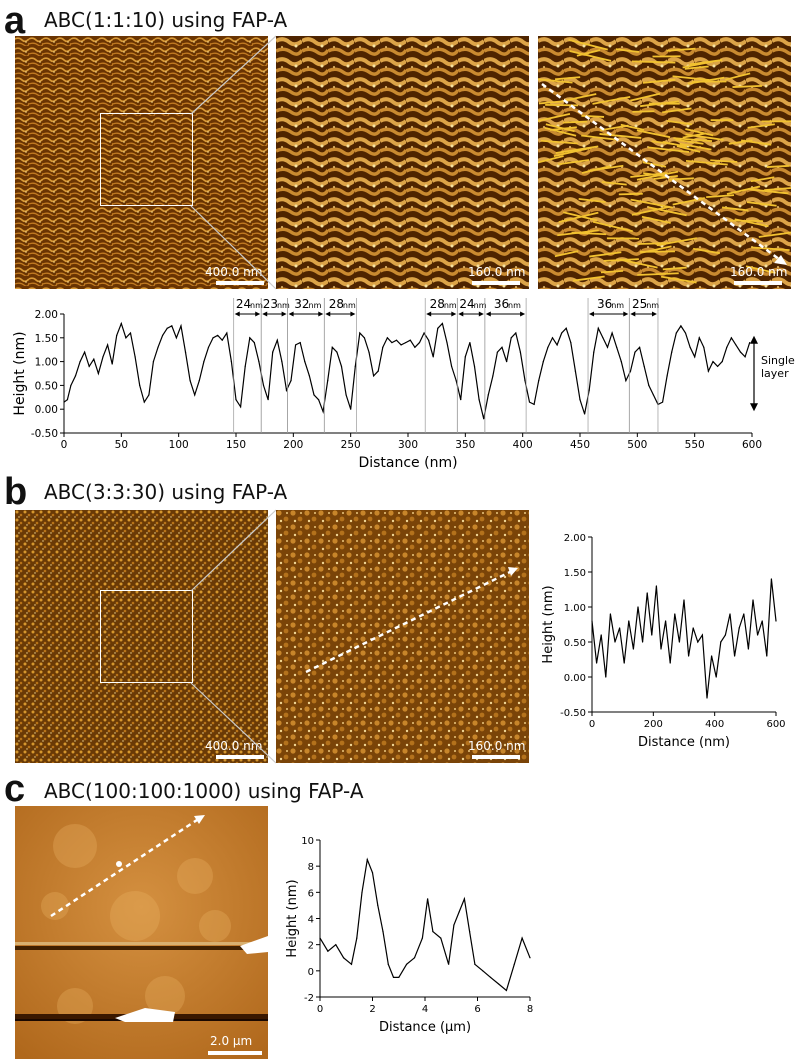 This screenshot has width=797, height=1063. Describe the element at coordinates (425, 1009) in the screenshot. I see `x-tick-label: 4` at that location.